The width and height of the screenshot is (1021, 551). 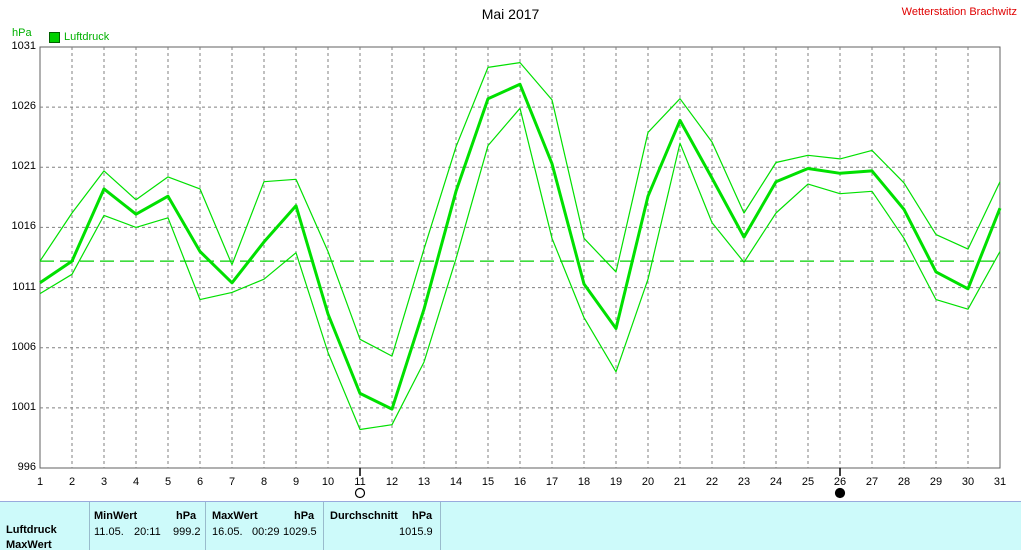 I want to click on x-tick-label: 2, so click(x=72, y=482).